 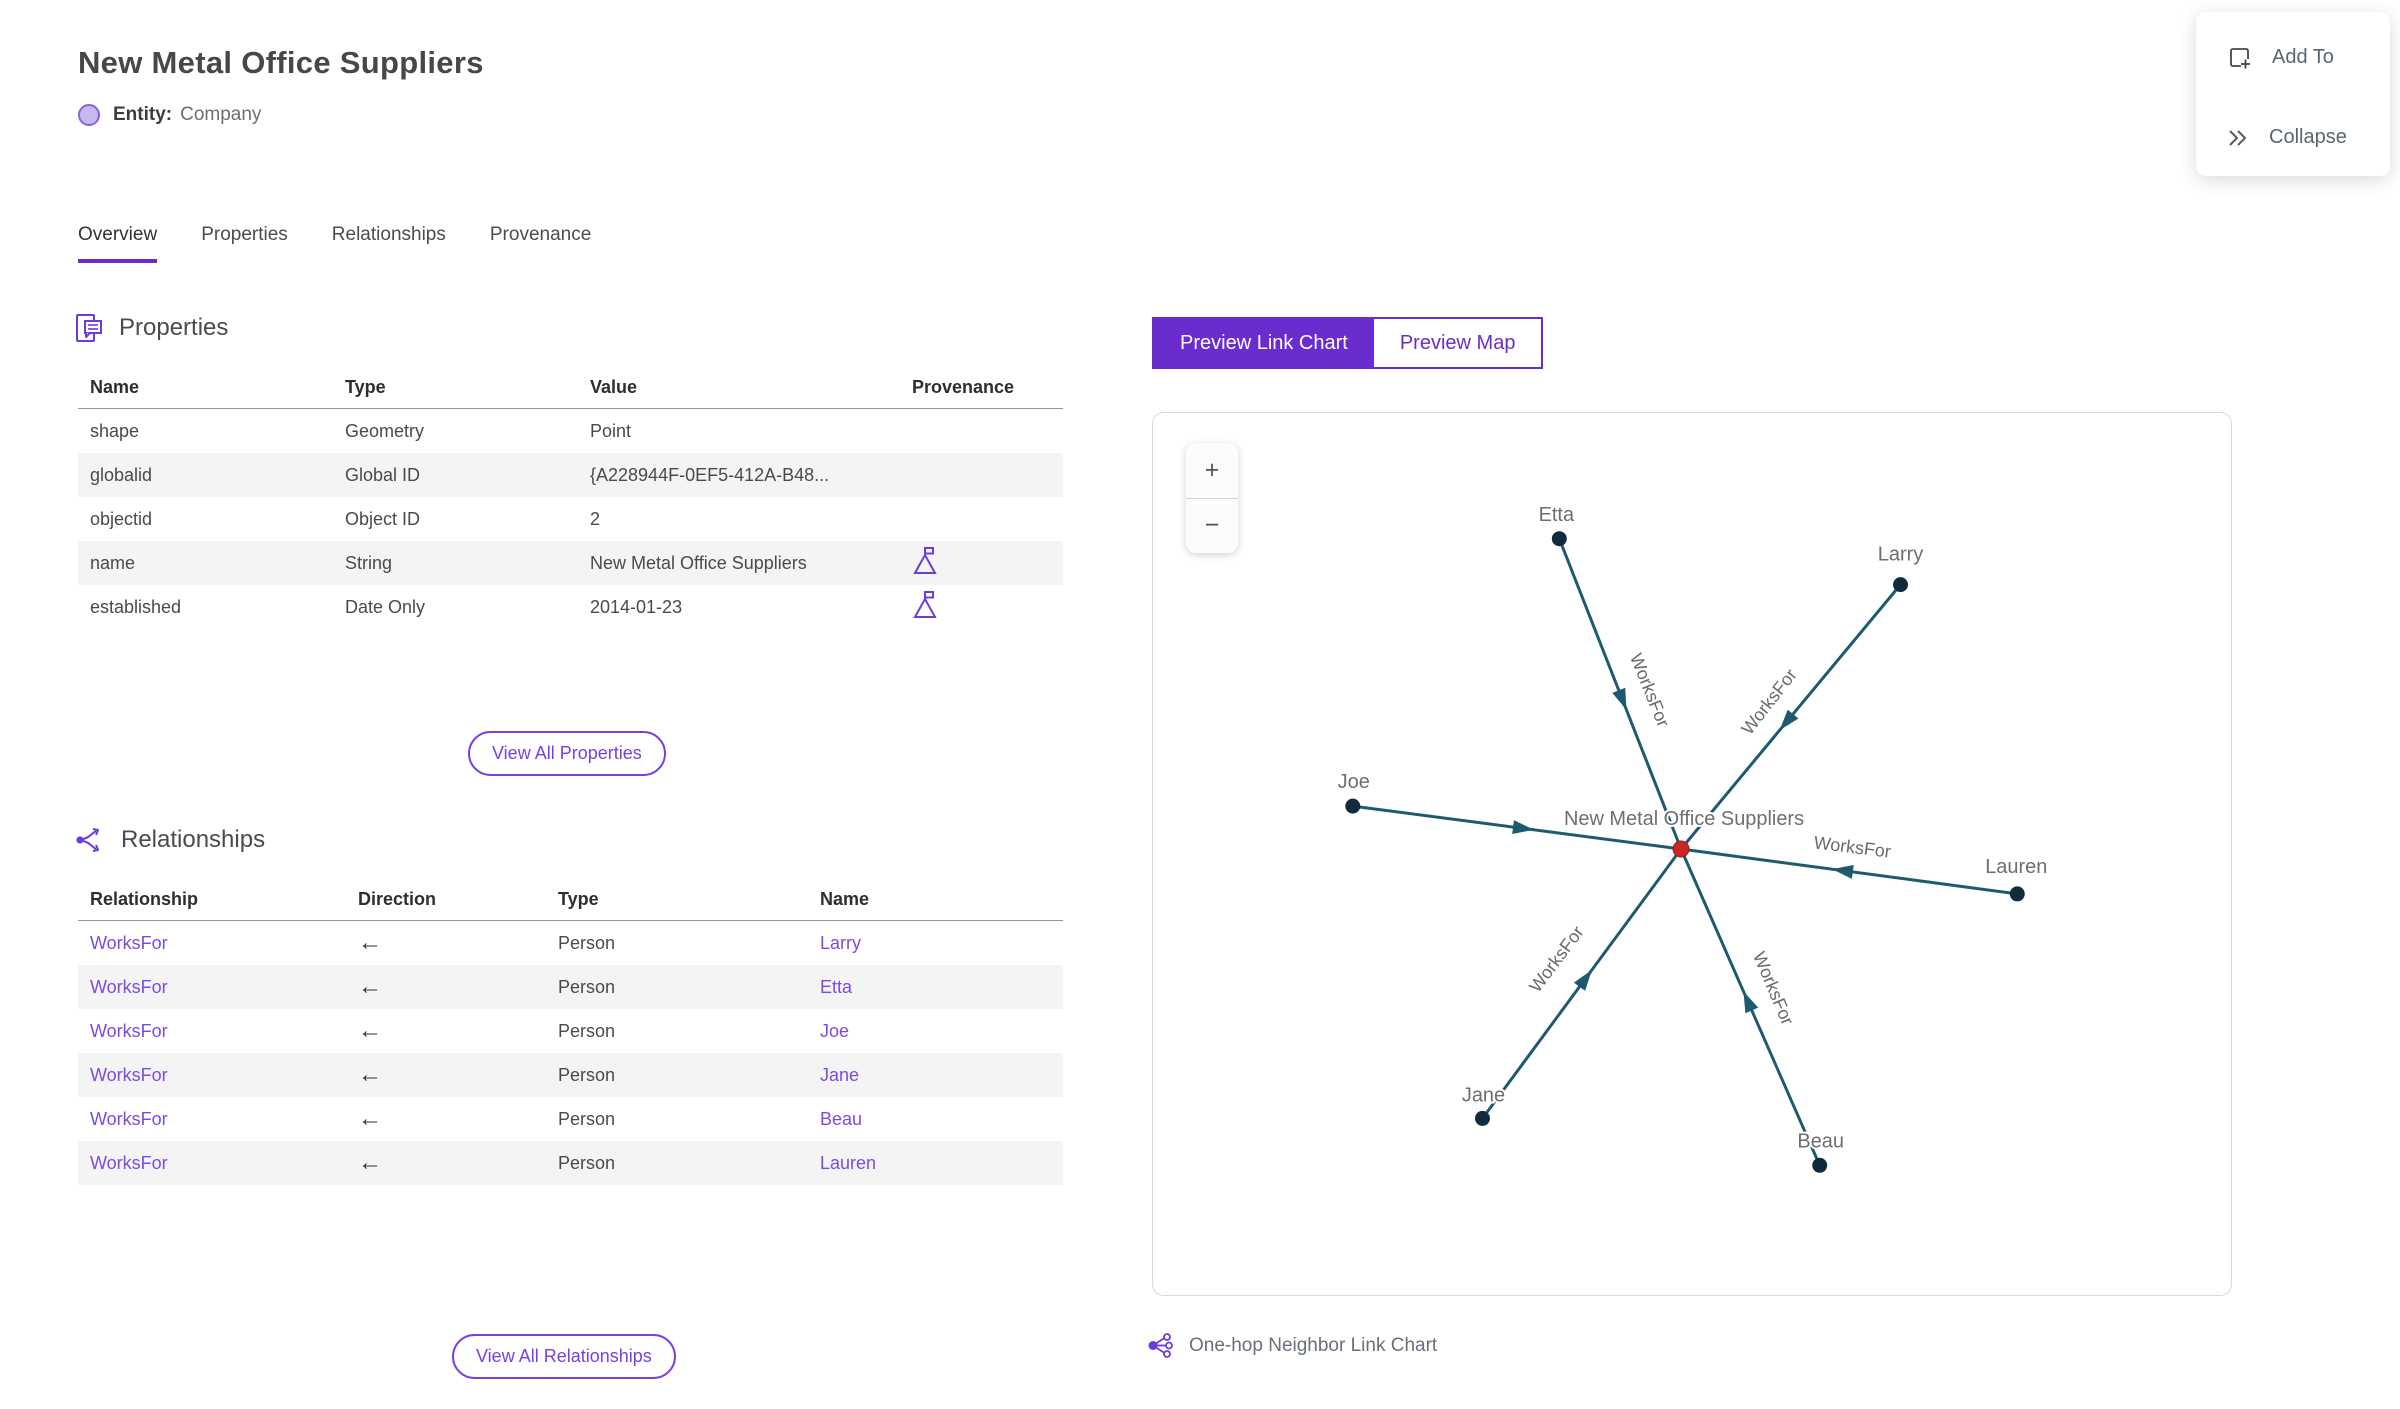 What do you see at coordinates (1820, 1165) in the screenshot?
I see `node-beau` at bounding box center [1820, 1165].